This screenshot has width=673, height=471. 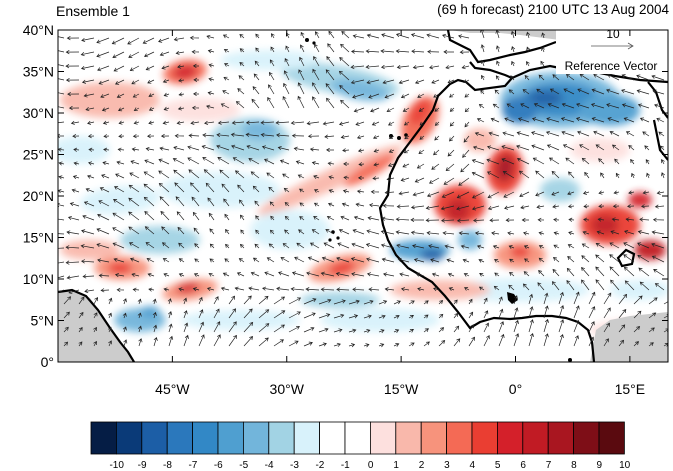 I want to click on island-sao-tome, so click(x=570, y=360).